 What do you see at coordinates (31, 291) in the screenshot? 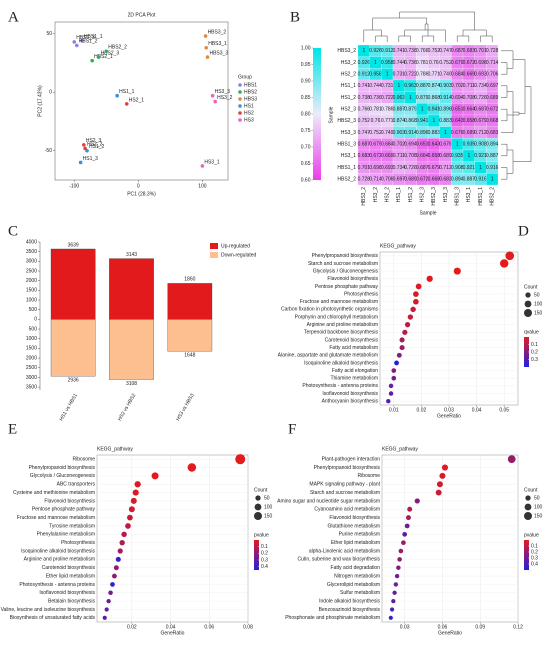
I see `y-tick-label: 1500` at bounding box center [31, 291].